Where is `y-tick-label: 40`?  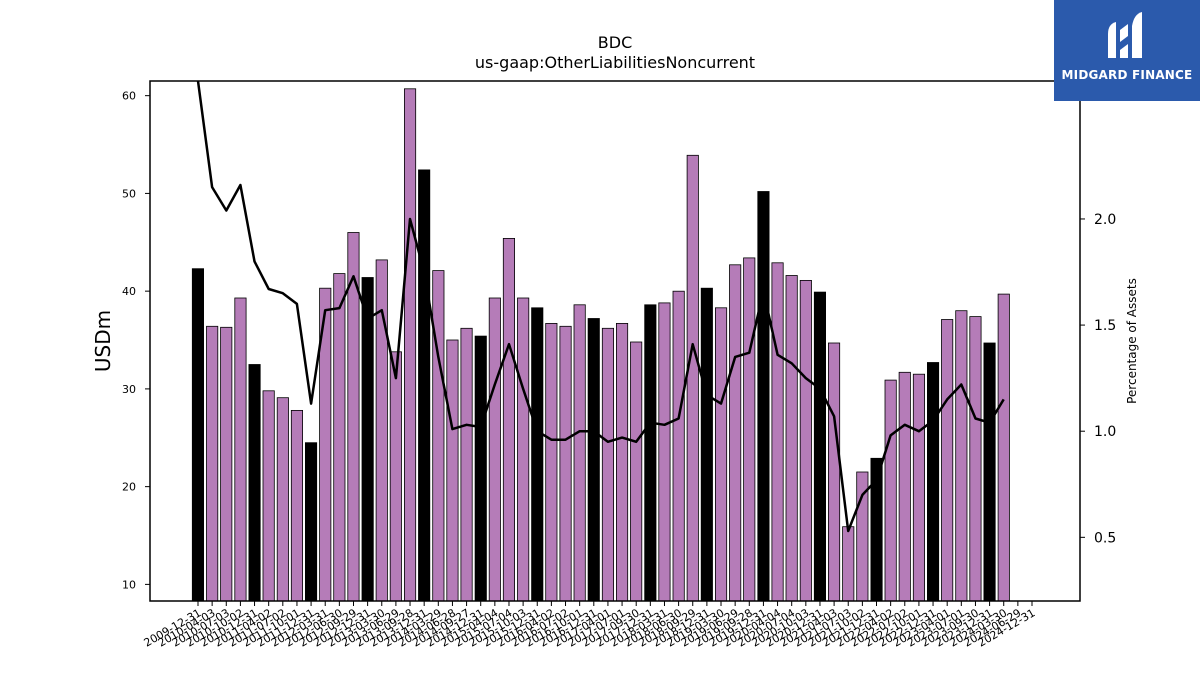
y-tick-label: 40 is located at coordinates (129, 291).